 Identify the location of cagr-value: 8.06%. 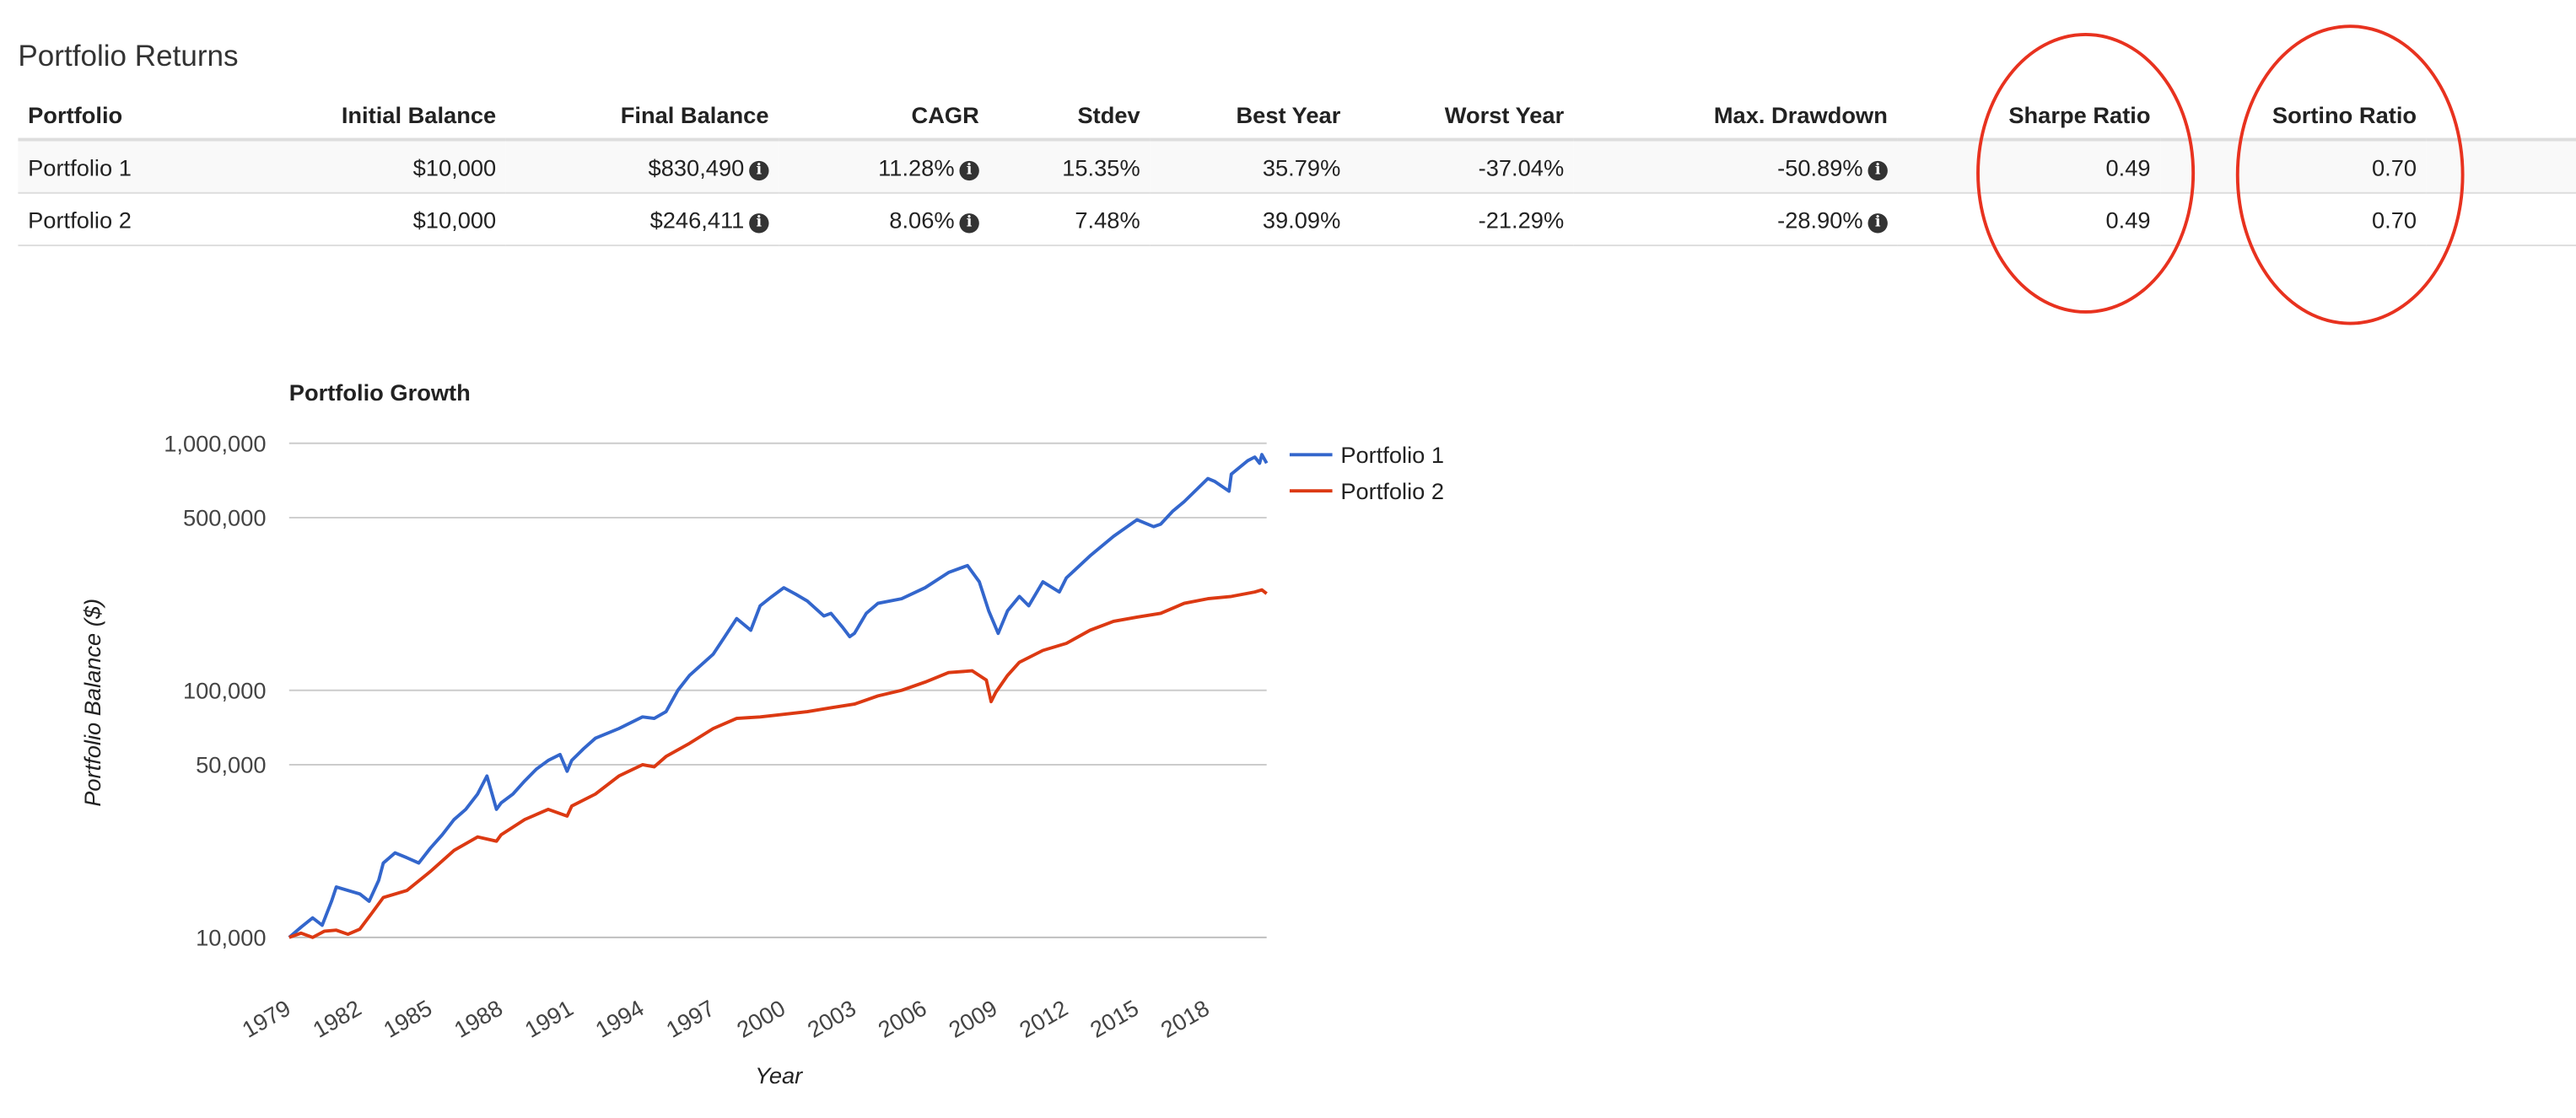
(922, 220).